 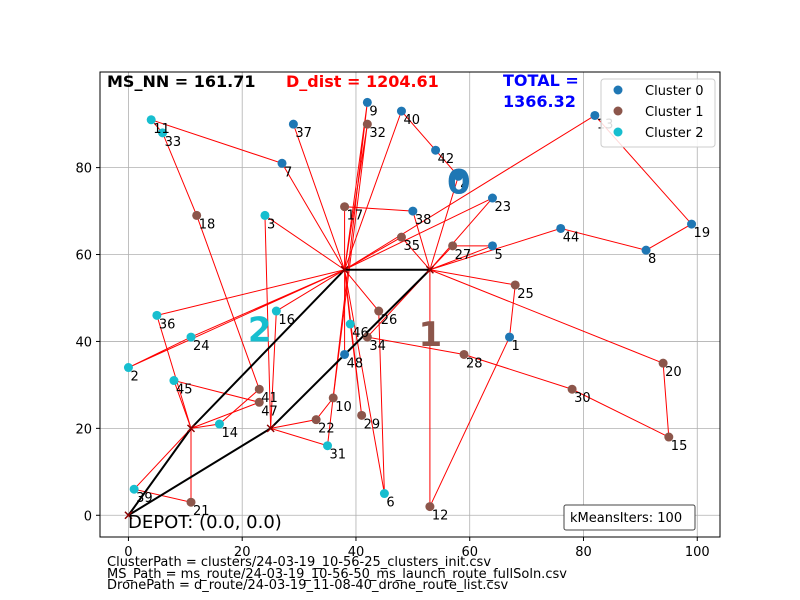 I want to click on point-id-label: 38, so click(x=423, y=220).